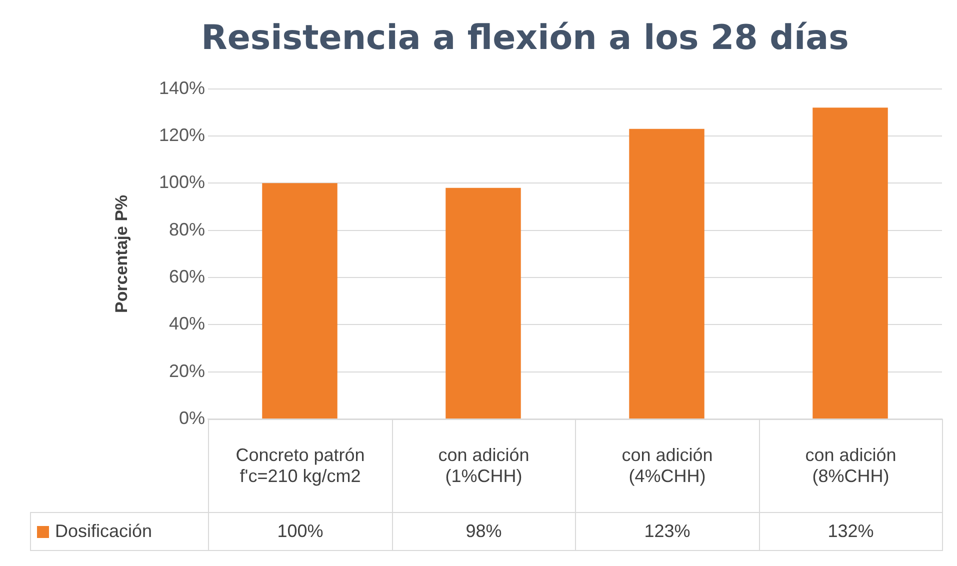 The height and width of the screenshot is (566, 957). I want to click on y-tick-label: 140%, so click(181, 88).